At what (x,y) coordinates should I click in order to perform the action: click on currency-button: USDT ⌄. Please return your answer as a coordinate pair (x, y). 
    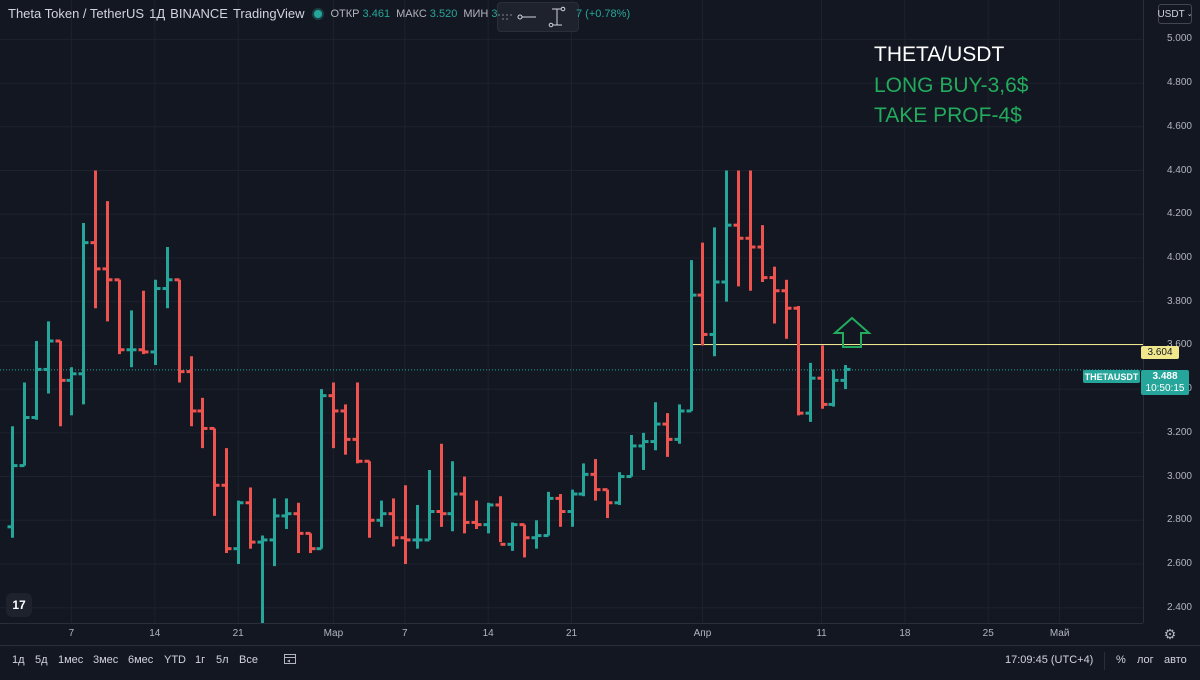
    Looking at the image, I should click on (1175, 14).